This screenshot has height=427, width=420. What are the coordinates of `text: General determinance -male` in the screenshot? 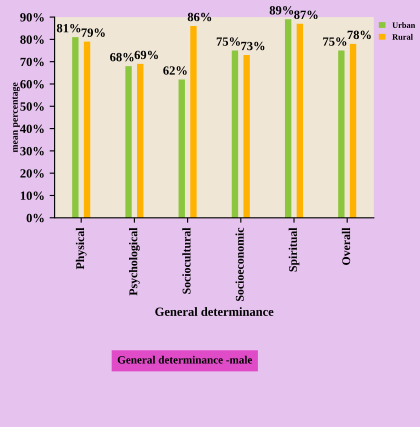 It's located at (185, 360).